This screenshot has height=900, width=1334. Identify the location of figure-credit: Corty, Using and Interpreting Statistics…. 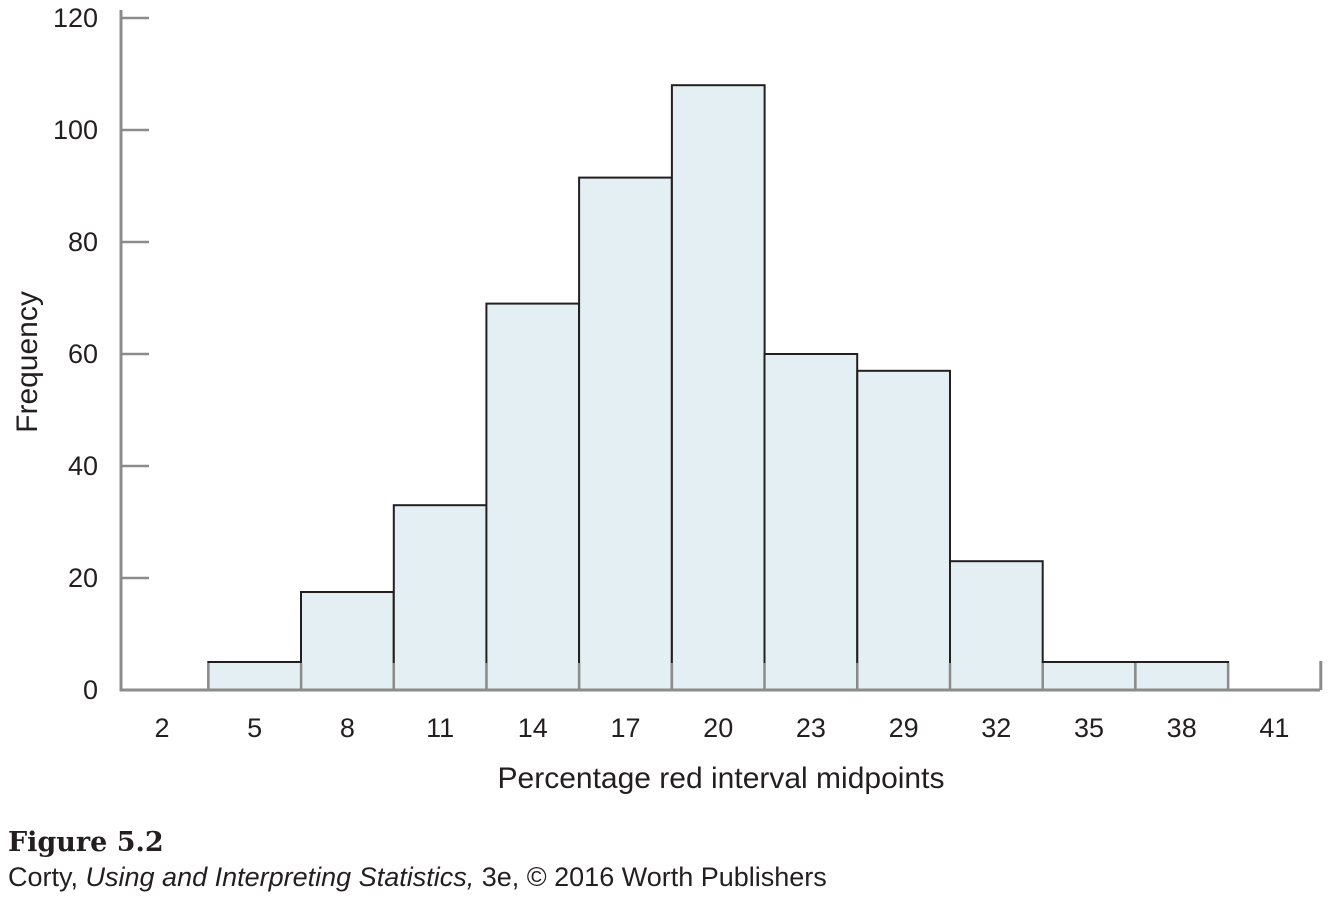
(658, 877).